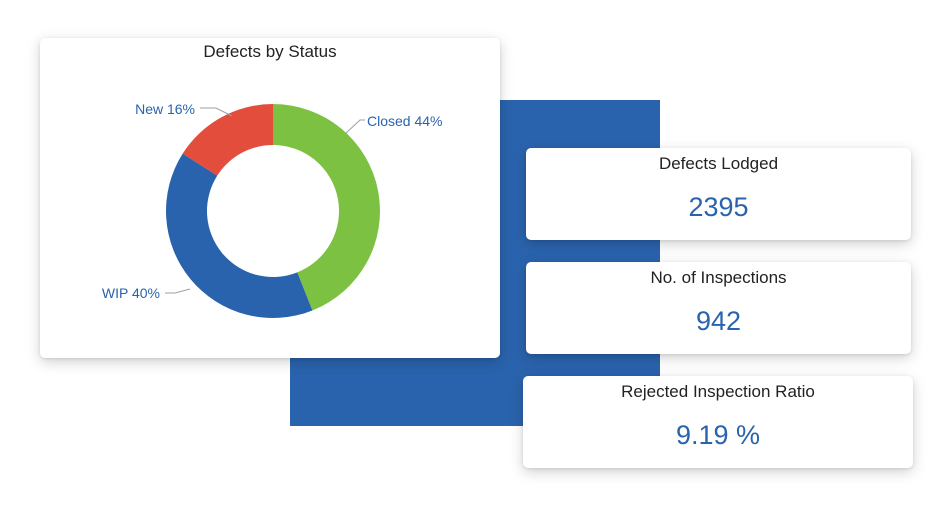 Image resolution: width=950 pixels, height=512 pixels. What do you see at coordinates (354, 127) in the screenshot?
I see `leader-line-closed` at bounding box center [354, 127].